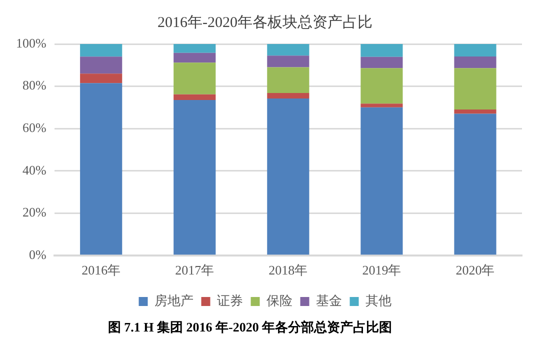  Describe the element at coordinates (229, 300) in the screenshot. I see `legend-label: 证券` at that location.